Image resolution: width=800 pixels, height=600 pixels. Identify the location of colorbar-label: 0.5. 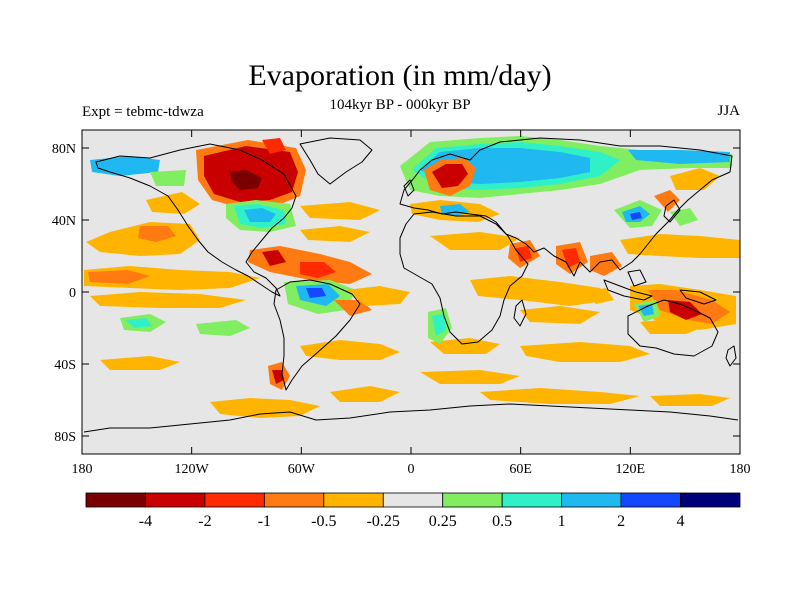
(502, 521).